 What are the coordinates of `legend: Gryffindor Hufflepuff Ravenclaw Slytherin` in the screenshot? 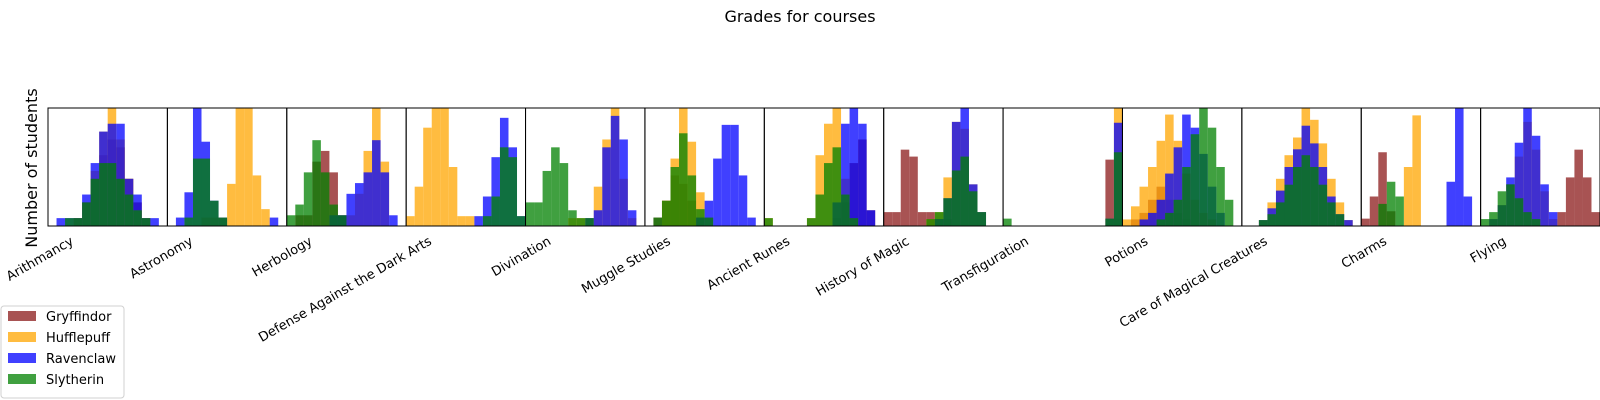 It's located at (62, 352).